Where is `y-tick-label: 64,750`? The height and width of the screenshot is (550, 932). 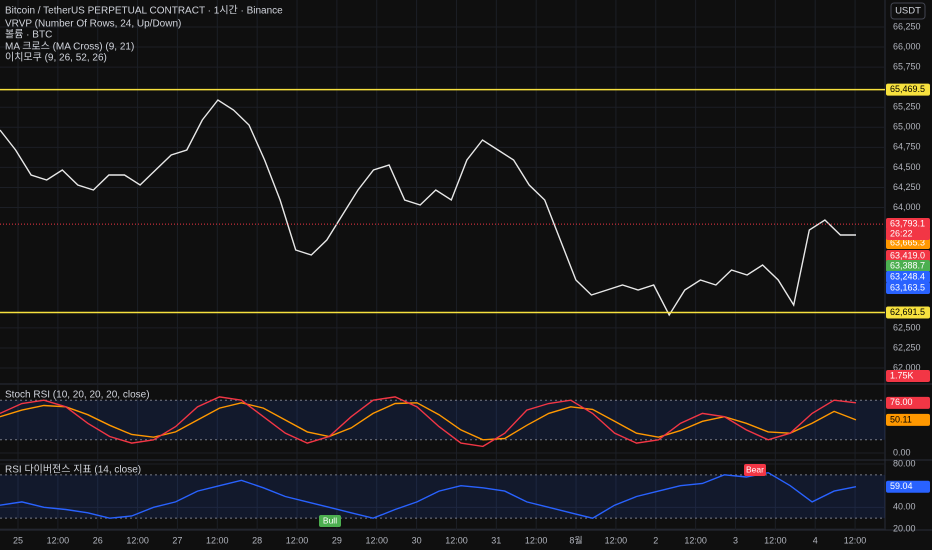 y-tick-label: 64,750 is located at coordinates (907, 147).